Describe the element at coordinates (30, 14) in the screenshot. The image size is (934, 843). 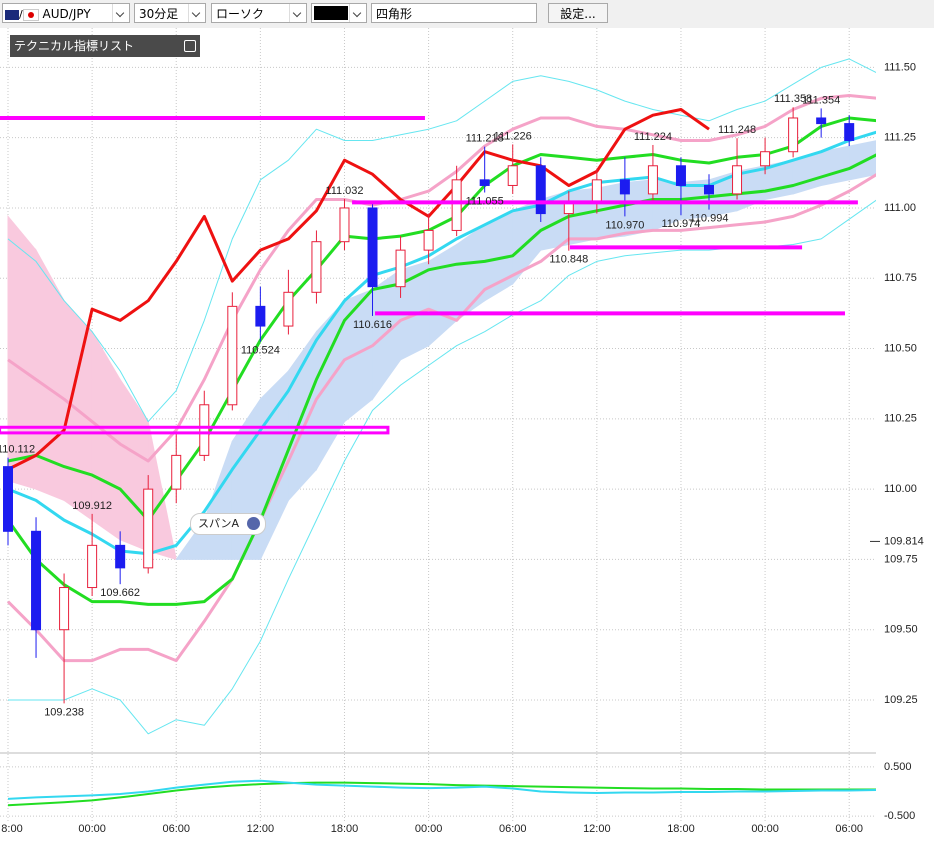
I see `flag-jp` at that location.